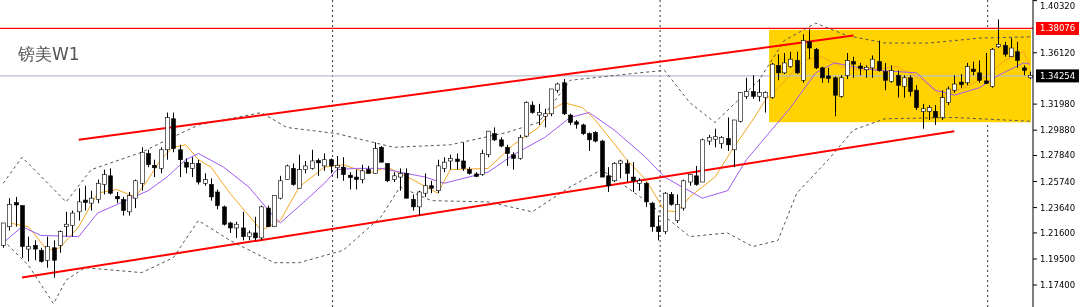  Describe the element at coordinates (1058, 28) in the screenshot. I see `ref-line-label: 1.38076` at that location.